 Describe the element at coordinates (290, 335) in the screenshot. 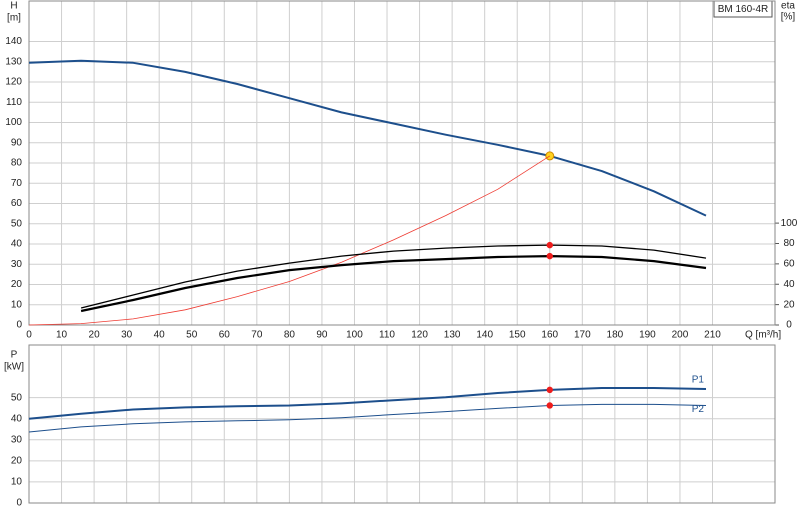

I see `x-tick-label: 80` at that location.